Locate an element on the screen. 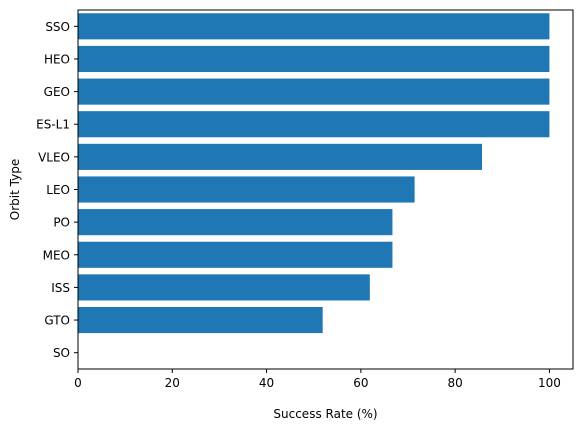  bar-gto is located at coordinates (200, 320).